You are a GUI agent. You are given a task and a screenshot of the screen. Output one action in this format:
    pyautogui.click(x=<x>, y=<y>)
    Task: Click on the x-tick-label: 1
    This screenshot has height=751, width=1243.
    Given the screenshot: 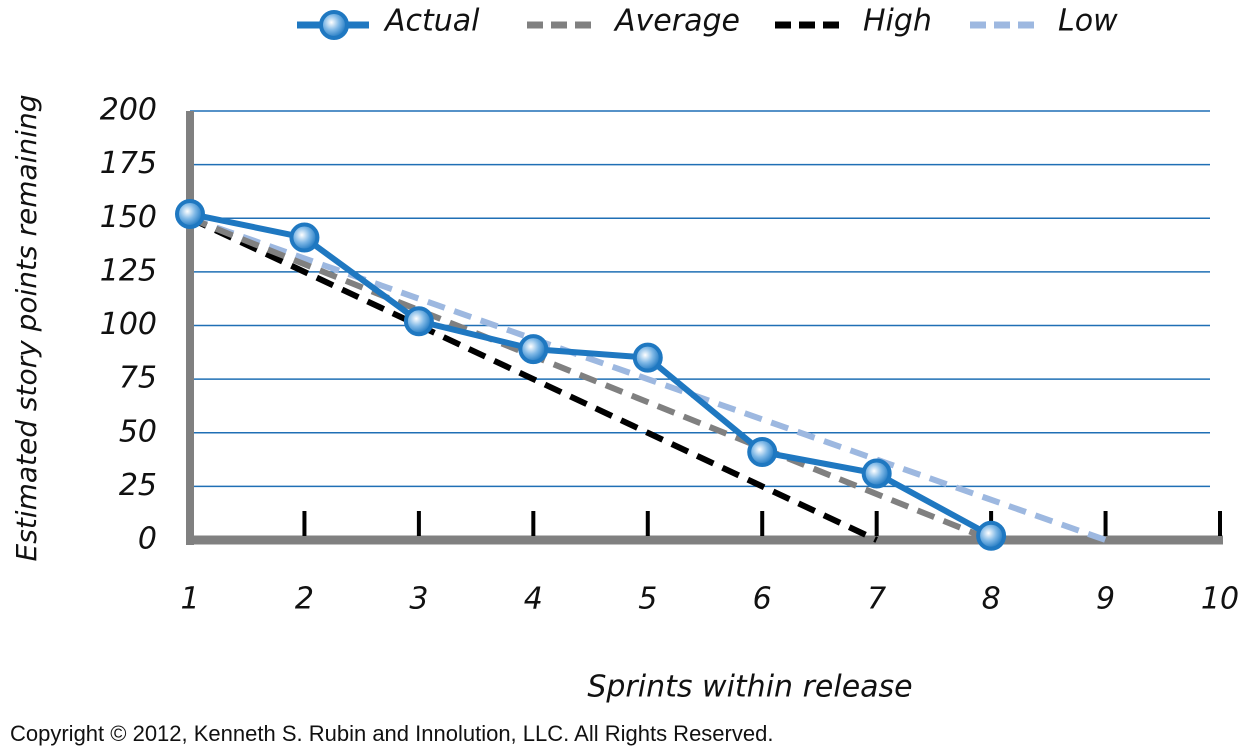 What is the action you would take?
    pyautogui.click(x=189, y=599)
    